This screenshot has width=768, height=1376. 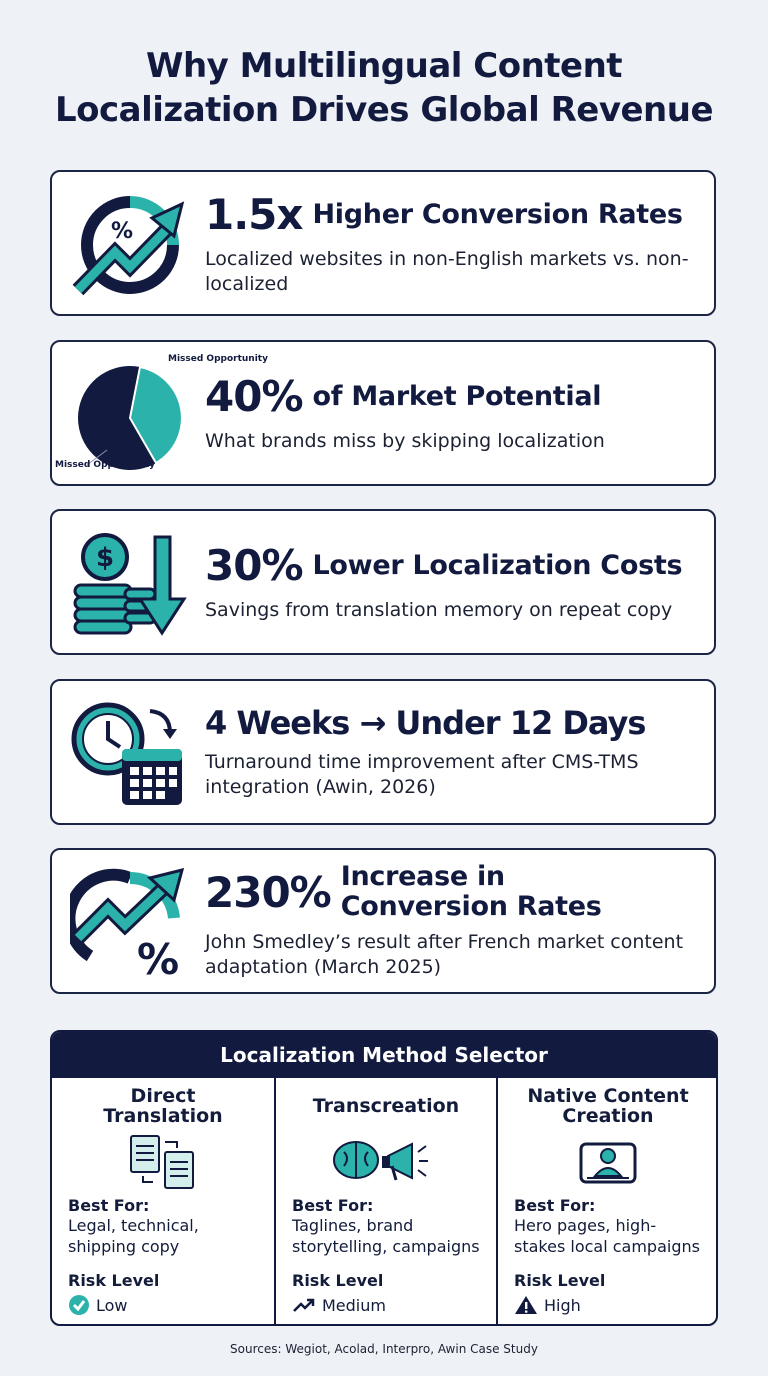 I want to click on selector-title: Localization Method Selector, so click(x=384, y=1055).